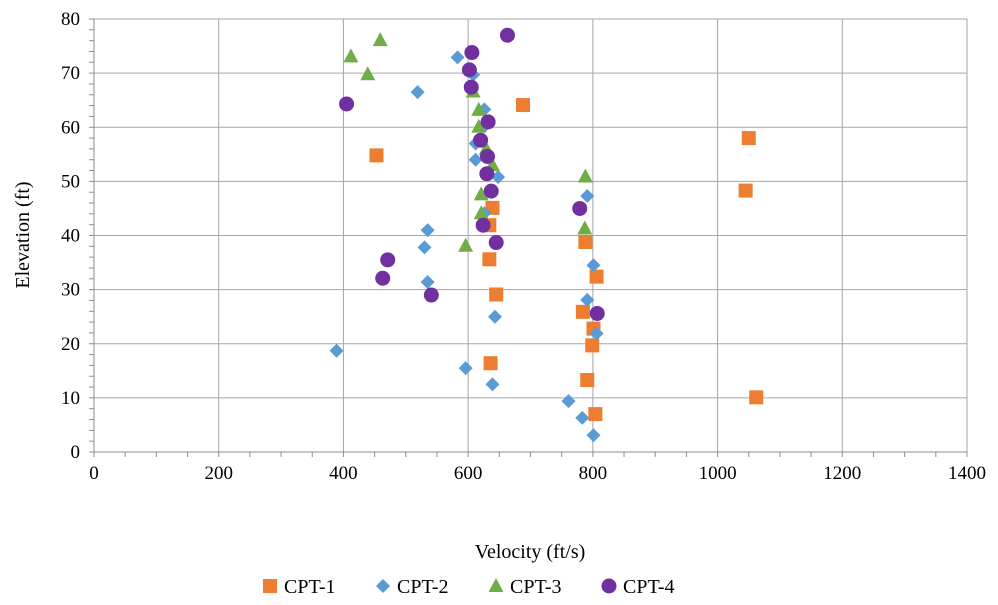 The width and height of the screenshot is (998, 605). I want to click on legend-label: CPT-4, so click(649, 587).